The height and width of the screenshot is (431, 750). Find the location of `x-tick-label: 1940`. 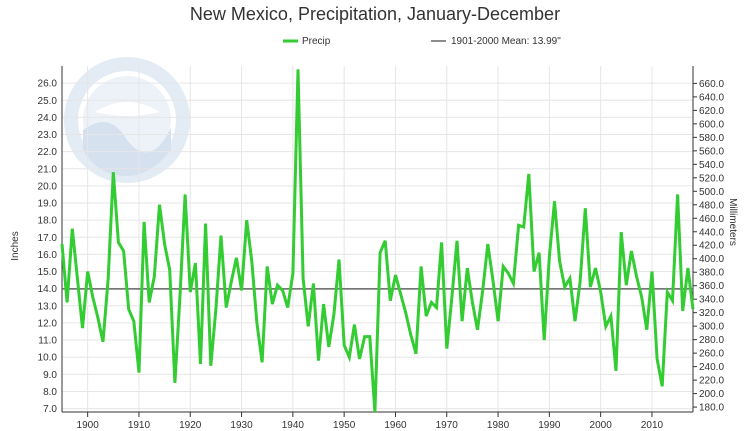

x-tick-label: 1940 is located at coordinates (293, 425).